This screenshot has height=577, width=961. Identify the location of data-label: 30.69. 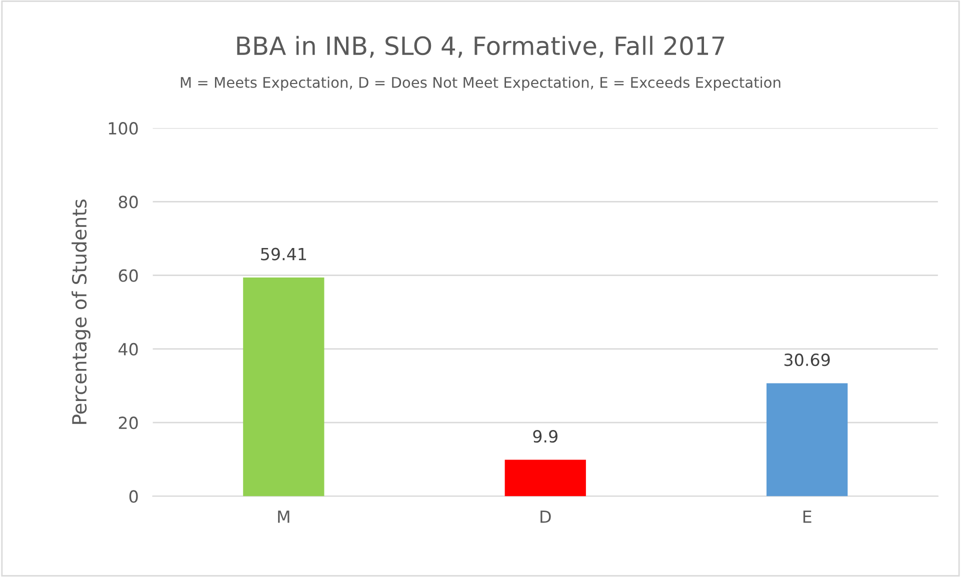
(807, 360).